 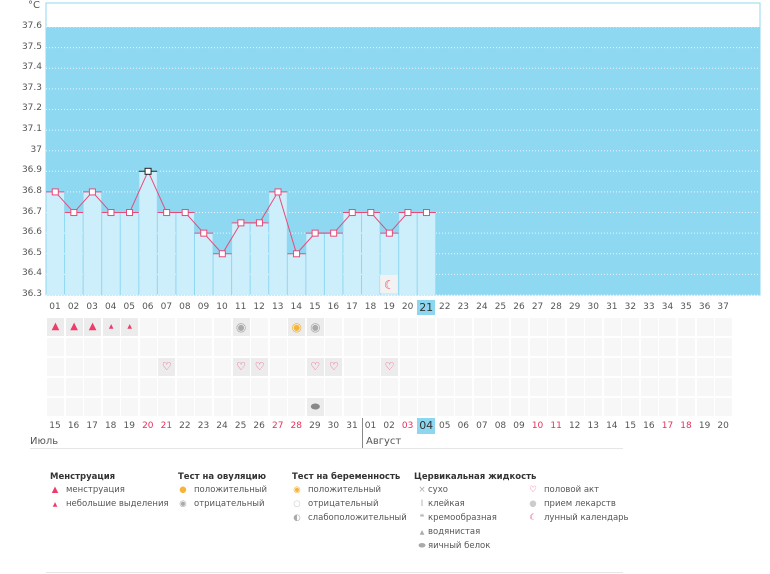 I want to click on cycle-day-label: 04, so click(x=110, y=307).